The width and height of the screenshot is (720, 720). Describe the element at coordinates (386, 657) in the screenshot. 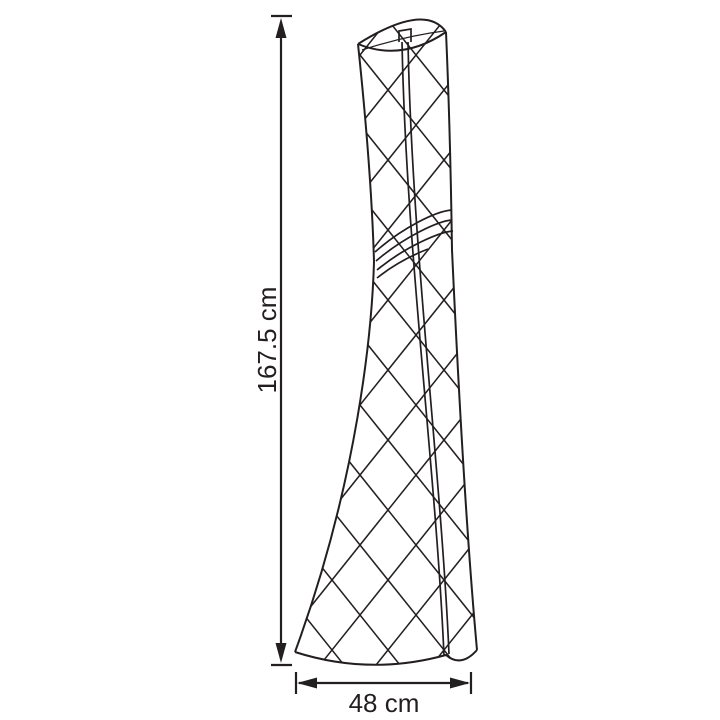

I see `lamp-bottom-rim` at that location.